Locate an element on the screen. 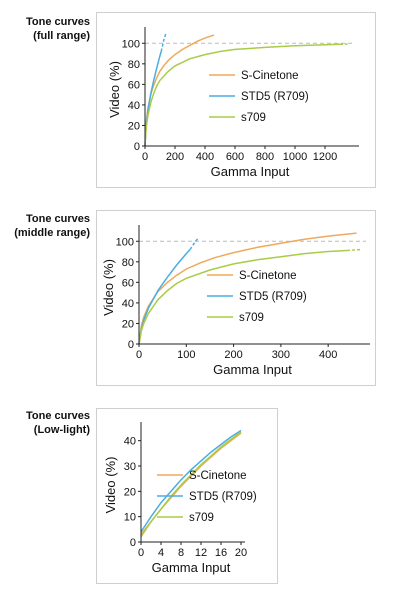 The height and width of the screenshot is (600, 405). x-tick-label: 300 is located at coordinates (281, 355).